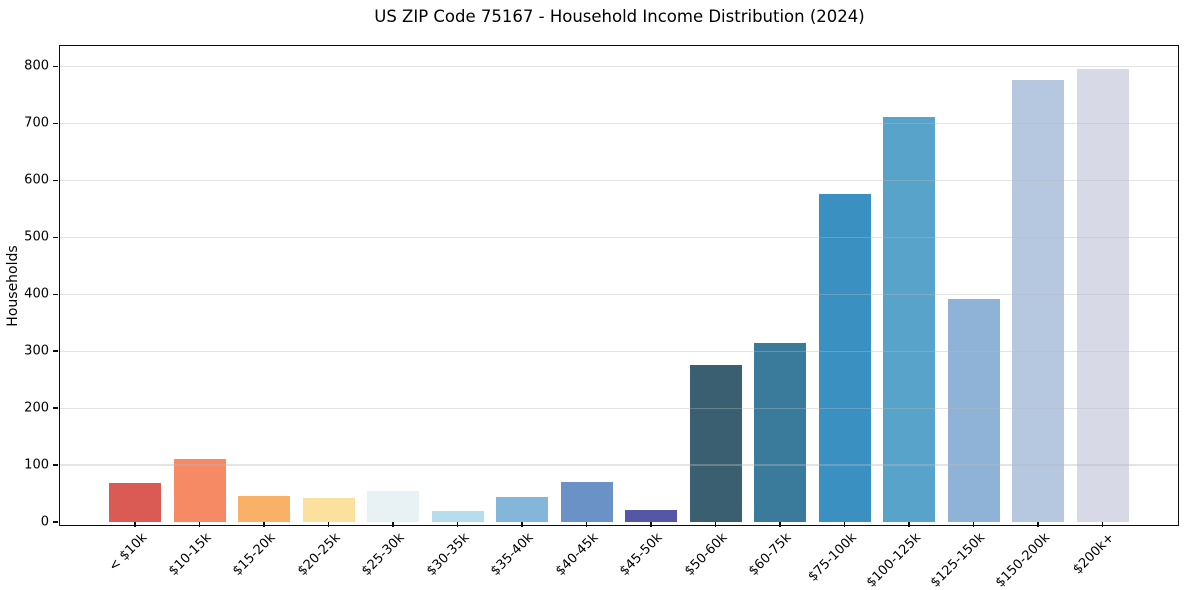  What do you see at coordinates (832, 557) in the screenshot?
I see `x-tick-label: $75-100k` at bounding box center [832, 557].